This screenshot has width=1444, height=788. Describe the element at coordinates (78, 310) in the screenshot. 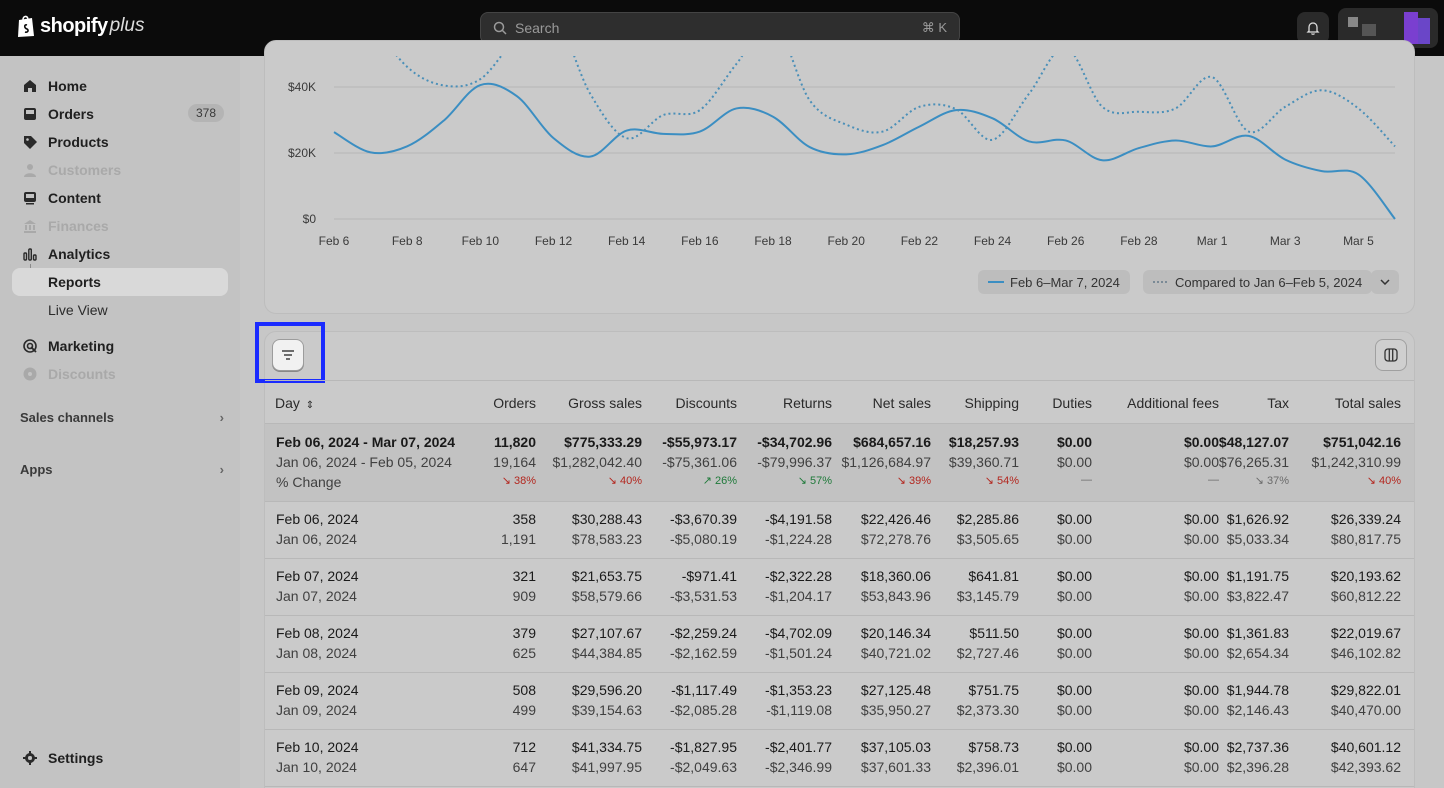

I see `sidebar-item-live-view: Live View` at that location.